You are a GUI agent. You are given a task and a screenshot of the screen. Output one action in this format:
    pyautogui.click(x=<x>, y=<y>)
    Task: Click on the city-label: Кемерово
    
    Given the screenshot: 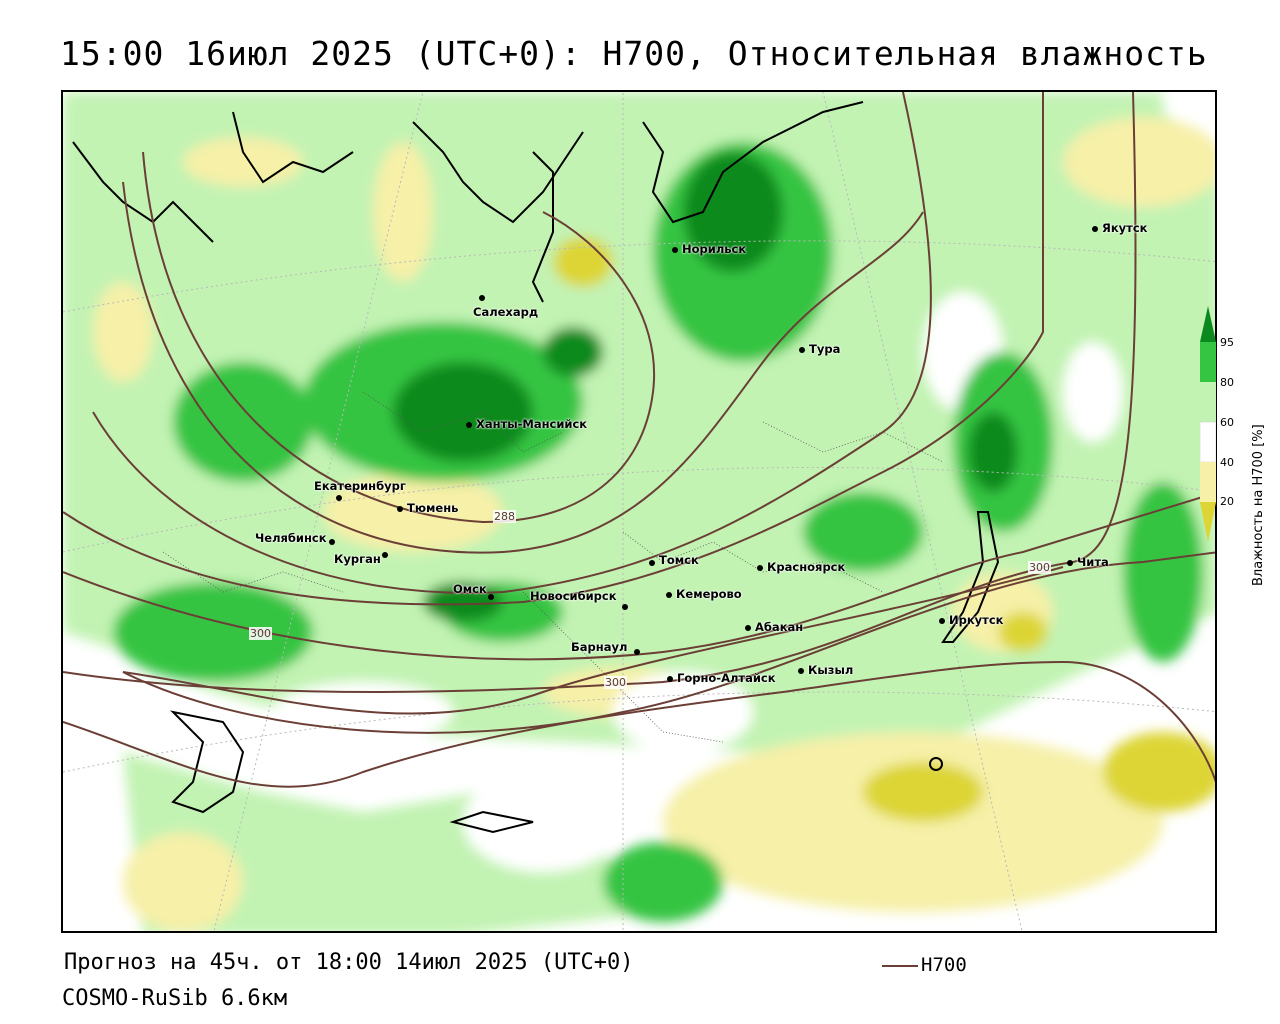 What is the action you would take?
    pyautogui.click(x=709, y=594)
    